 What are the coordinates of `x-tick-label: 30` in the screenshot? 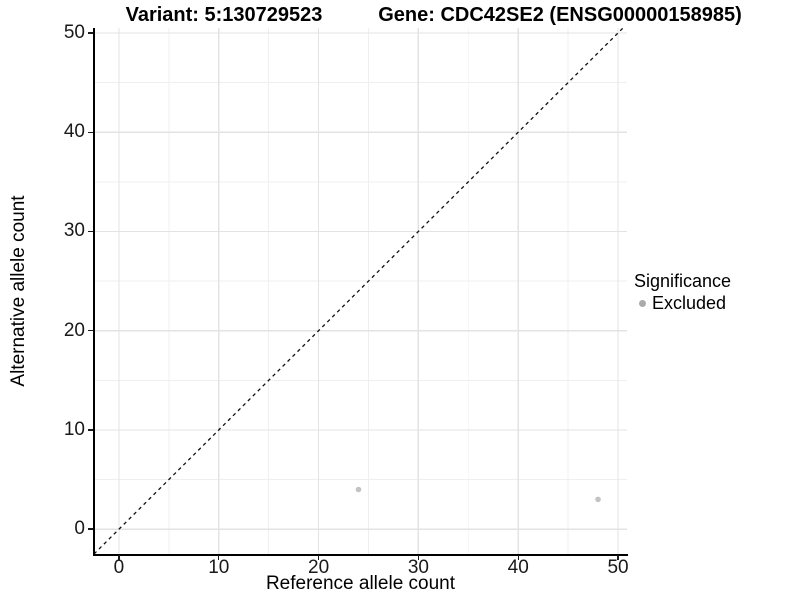 It's located at (418, 567).